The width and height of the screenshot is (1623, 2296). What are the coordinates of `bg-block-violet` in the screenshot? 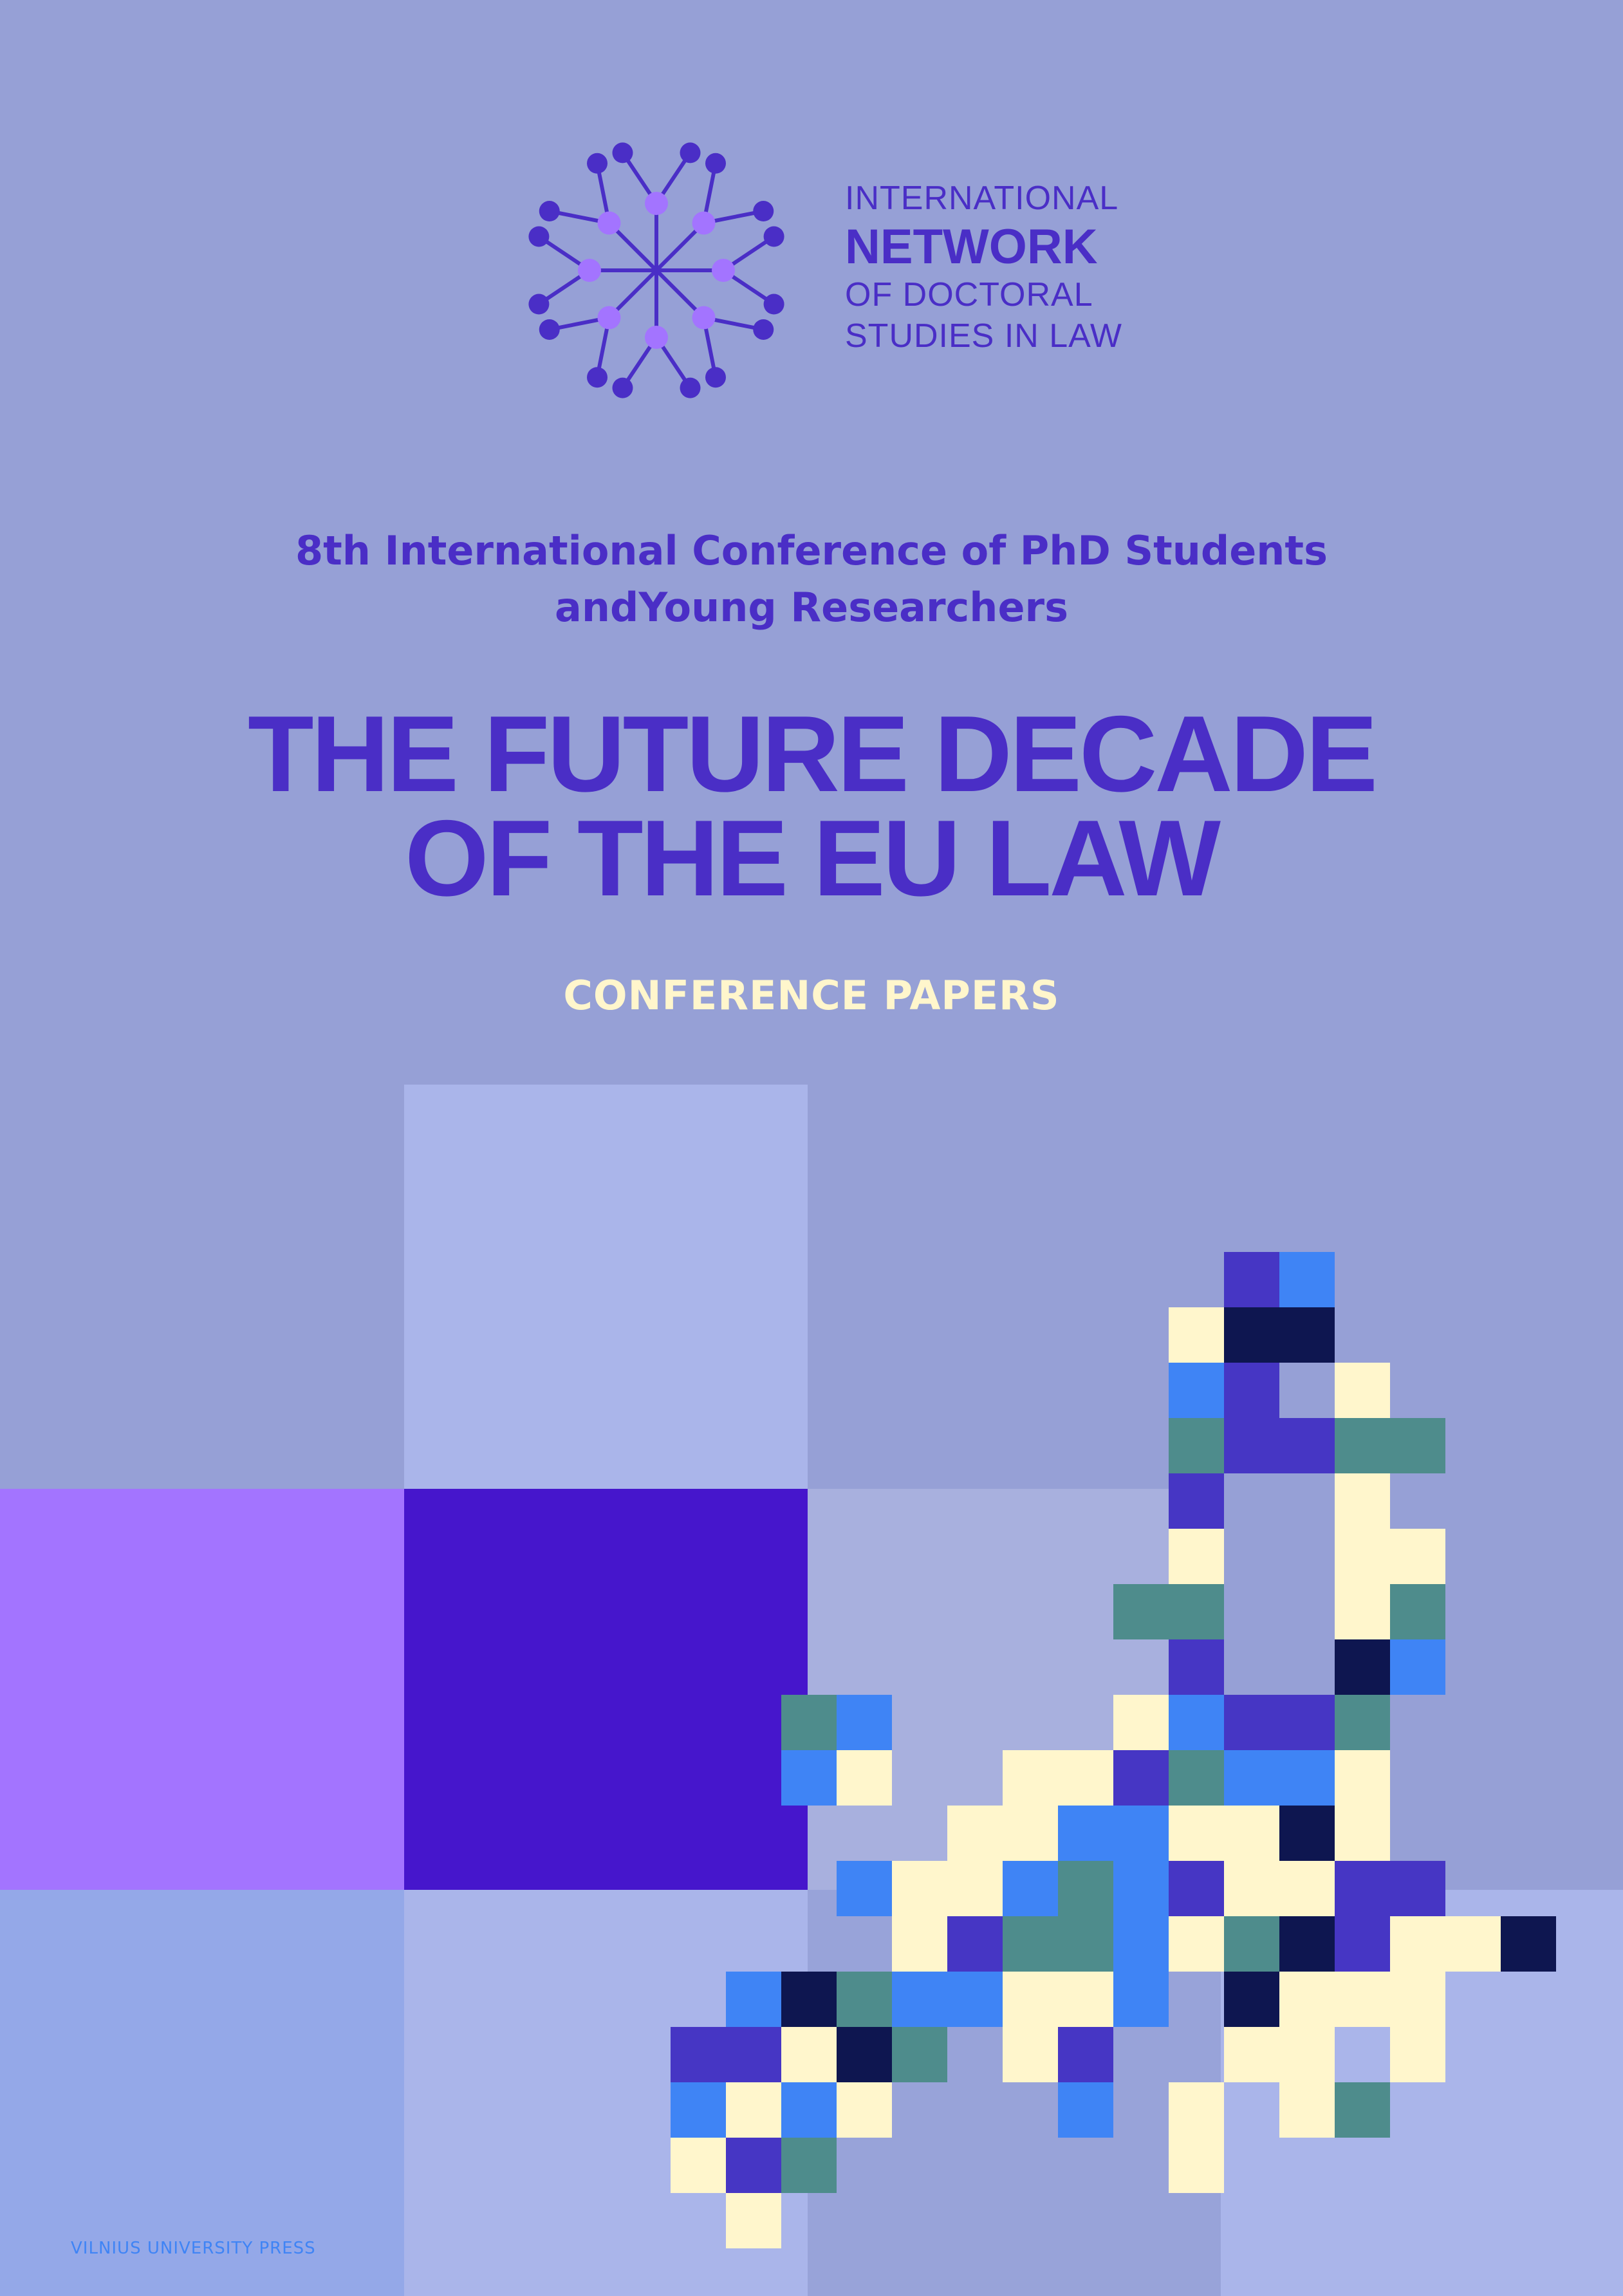 It's located at (202, 1689).